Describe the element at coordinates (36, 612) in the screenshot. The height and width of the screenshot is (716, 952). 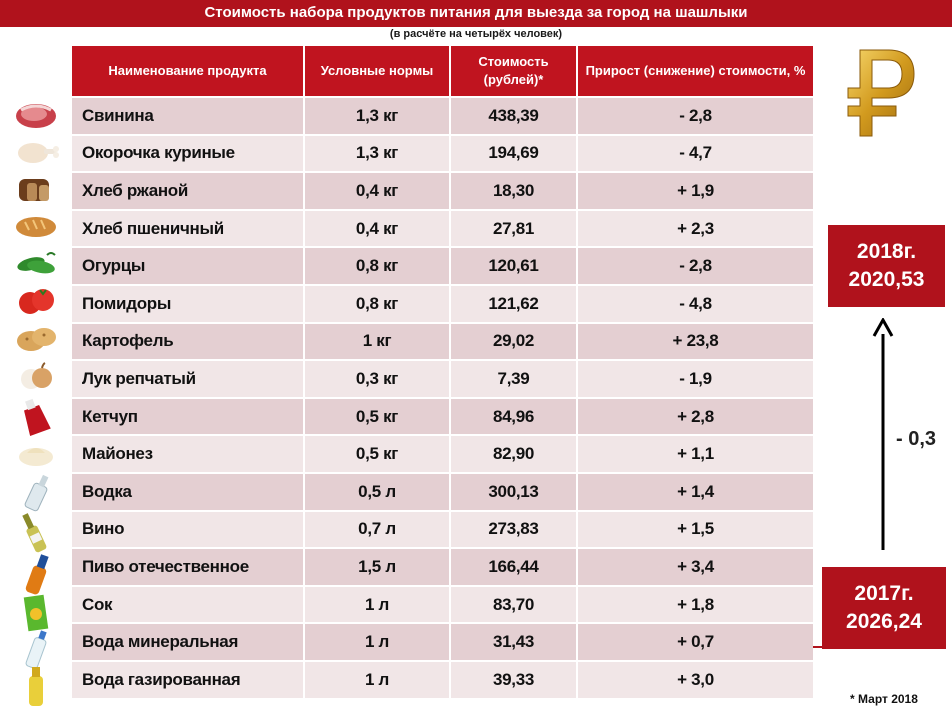
I see `juice-box-icon` at that location.